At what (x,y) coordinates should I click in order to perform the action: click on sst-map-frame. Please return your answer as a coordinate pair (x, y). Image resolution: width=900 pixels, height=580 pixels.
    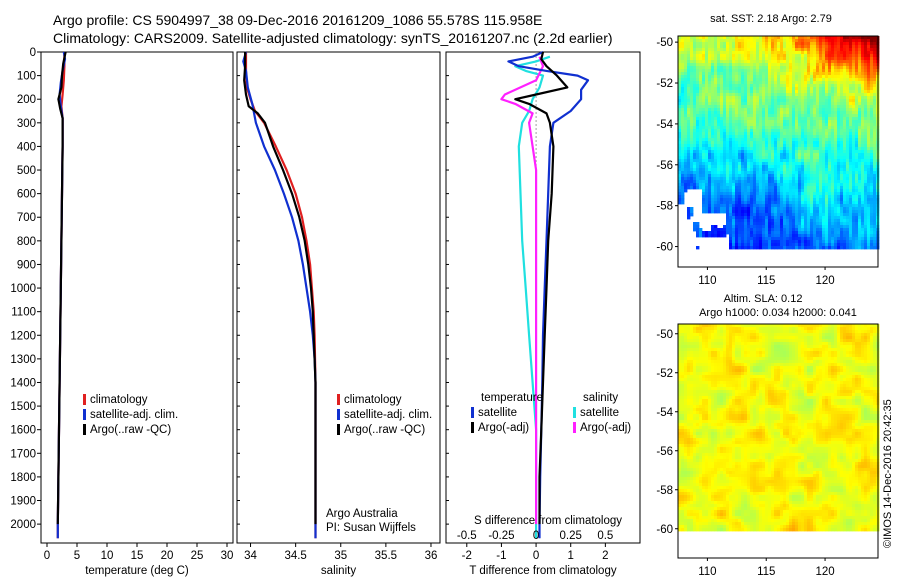
    Looking at the image, I should click on (778, 151).